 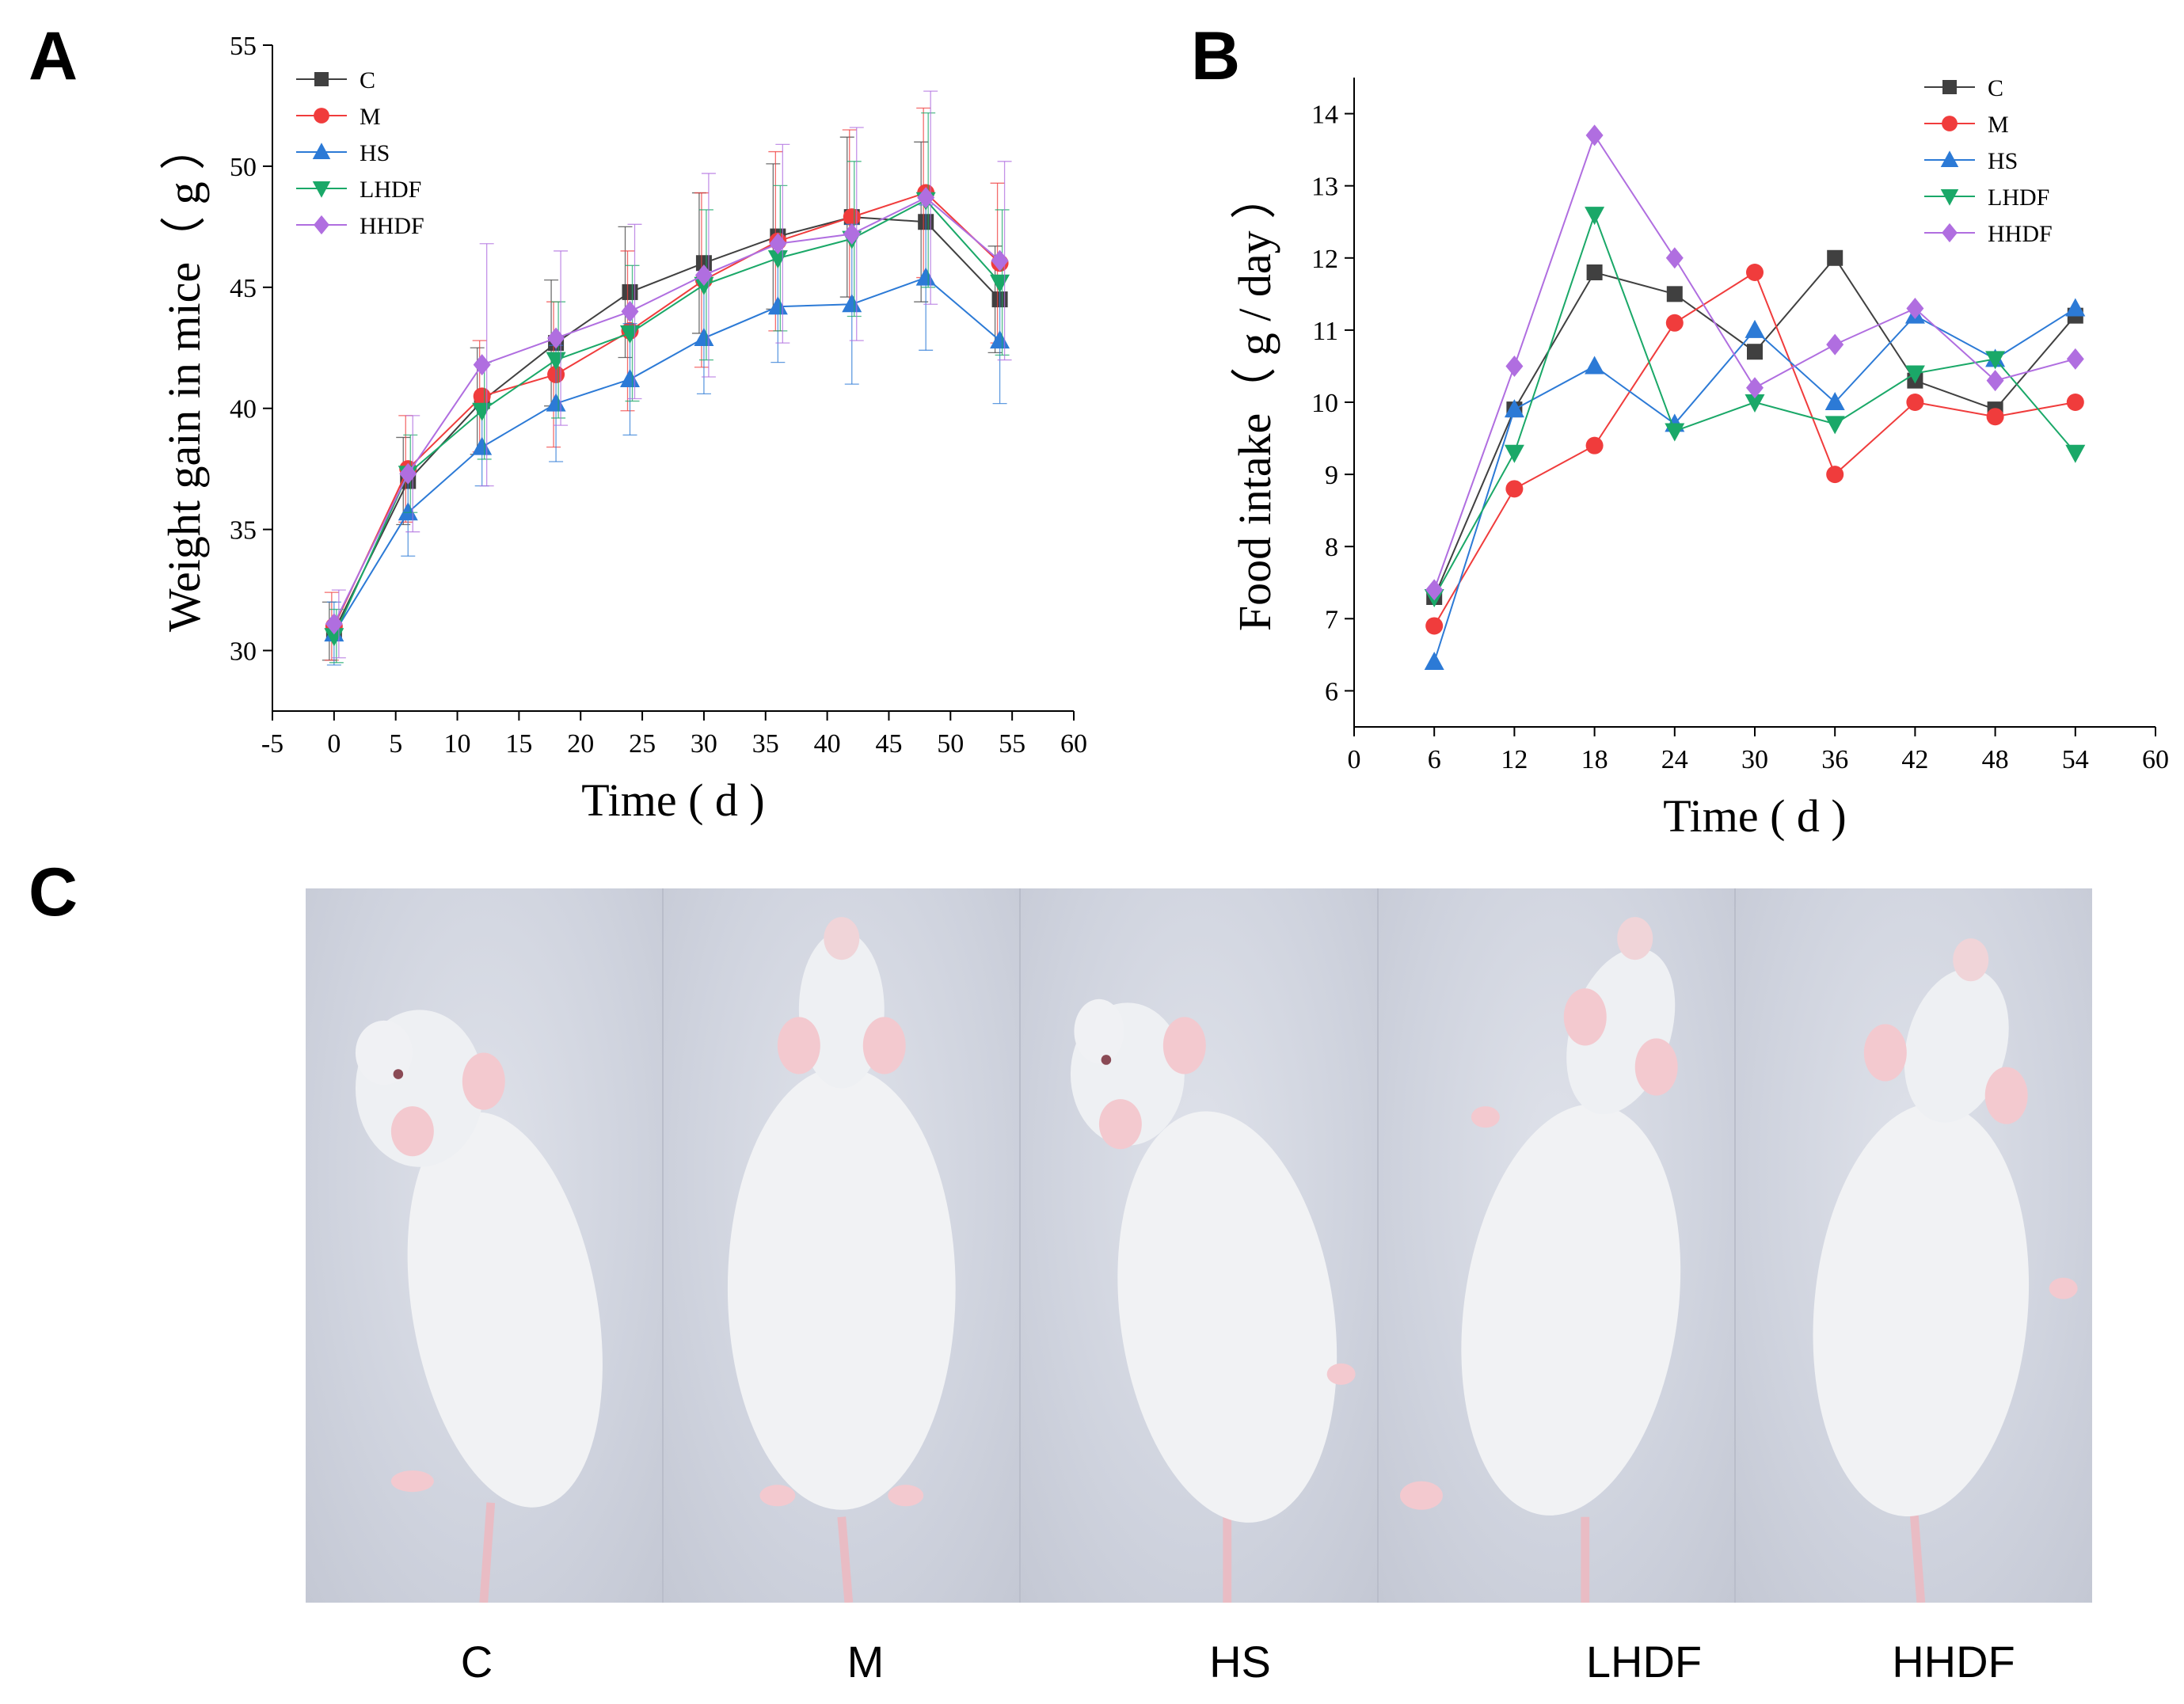 I want to click on y-tick-label: 35, so click(x=243, y=531).